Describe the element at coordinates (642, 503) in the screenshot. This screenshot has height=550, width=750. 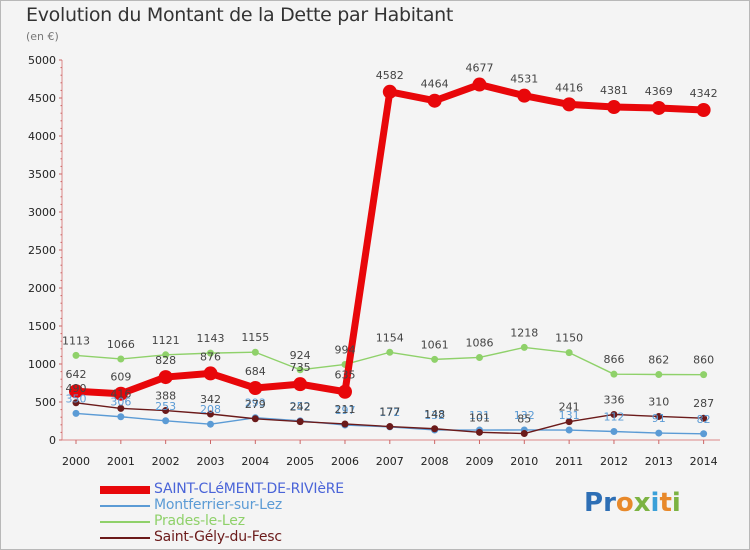
I see `logo-letter: x` at that location.